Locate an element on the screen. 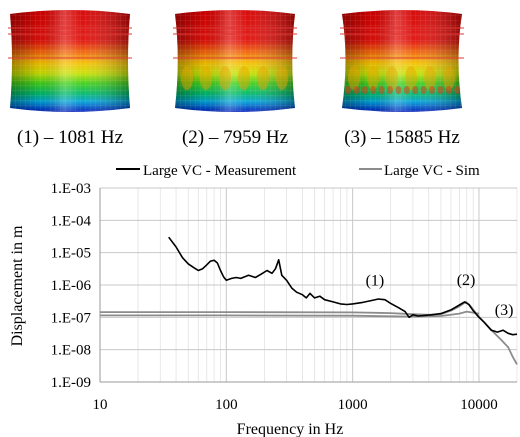 Image resolution: width=520 pixels, height=437 pixels. mode-shape-2: (2) – 7959 Hz is located at coordinates (235, 79).